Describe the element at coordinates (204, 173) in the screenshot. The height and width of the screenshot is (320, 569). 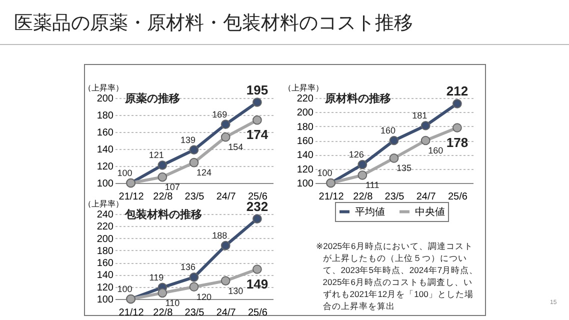
I see `data-label: 124` at that location.